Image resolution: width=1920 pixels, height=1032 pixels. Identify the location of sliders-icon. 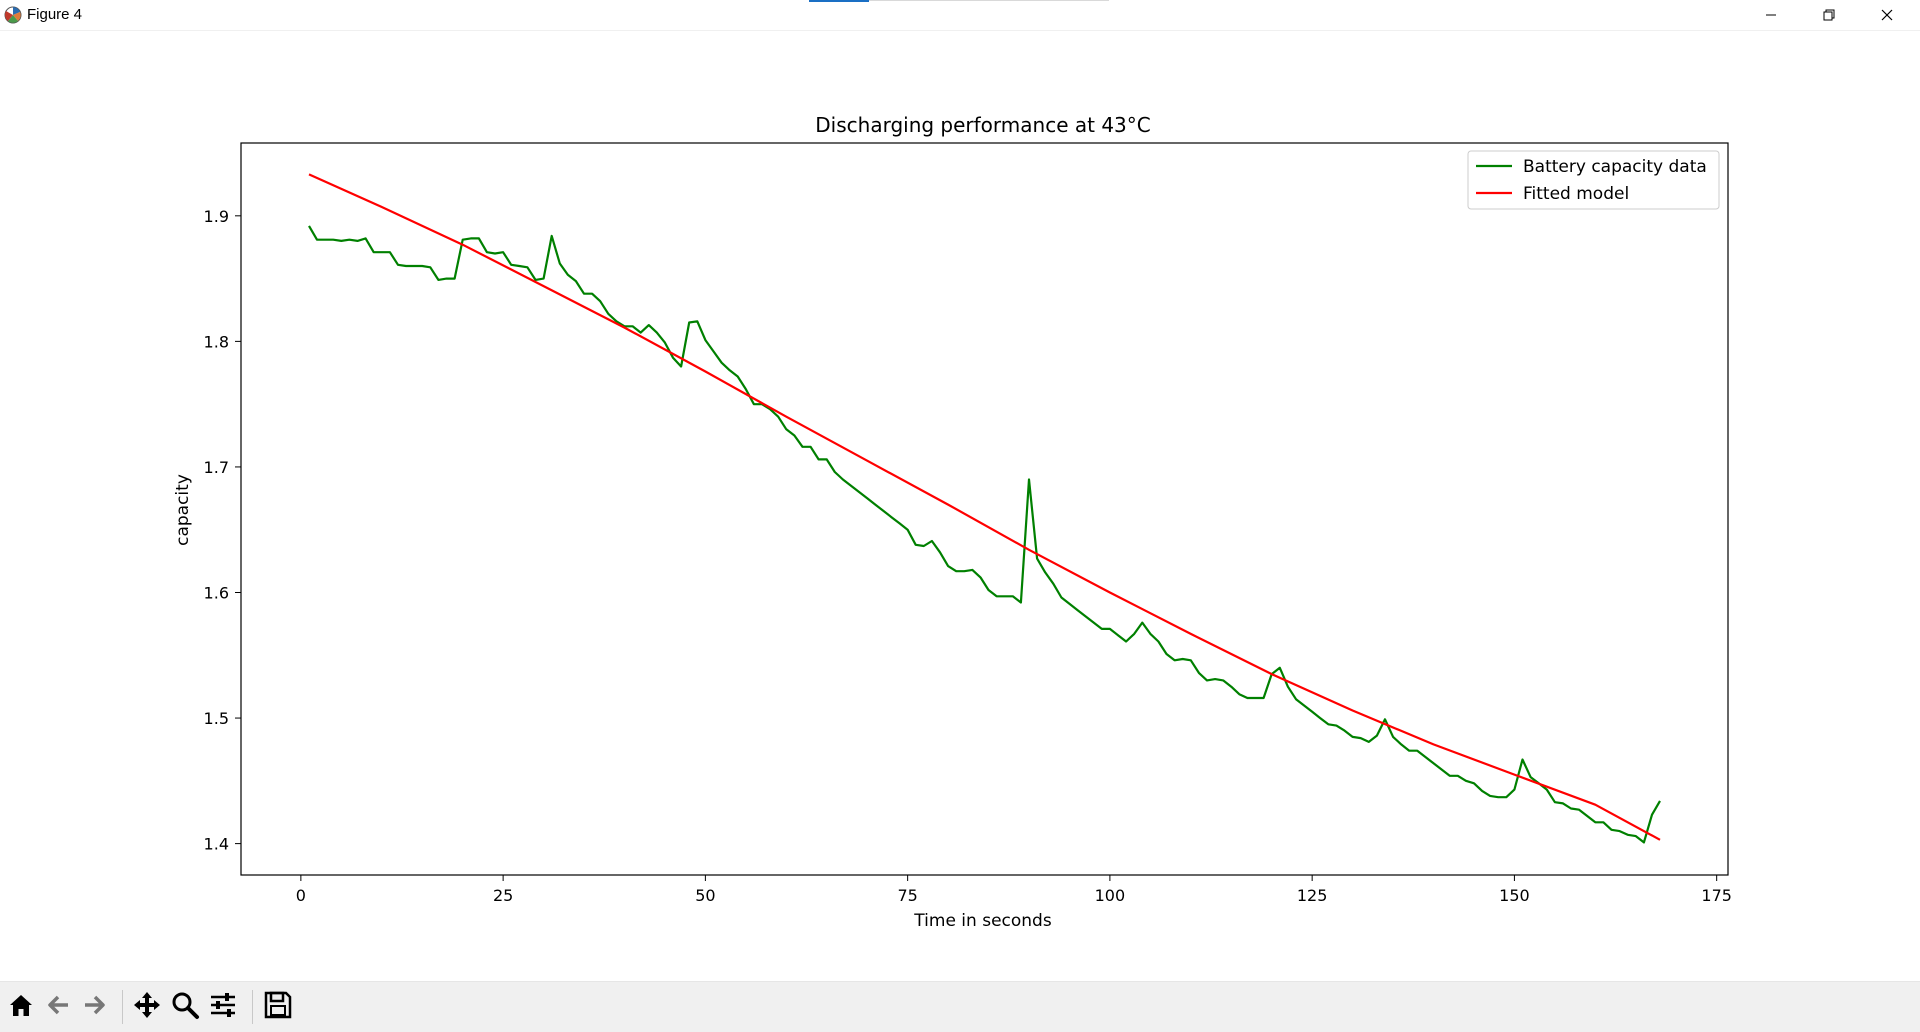
(223, 1007).